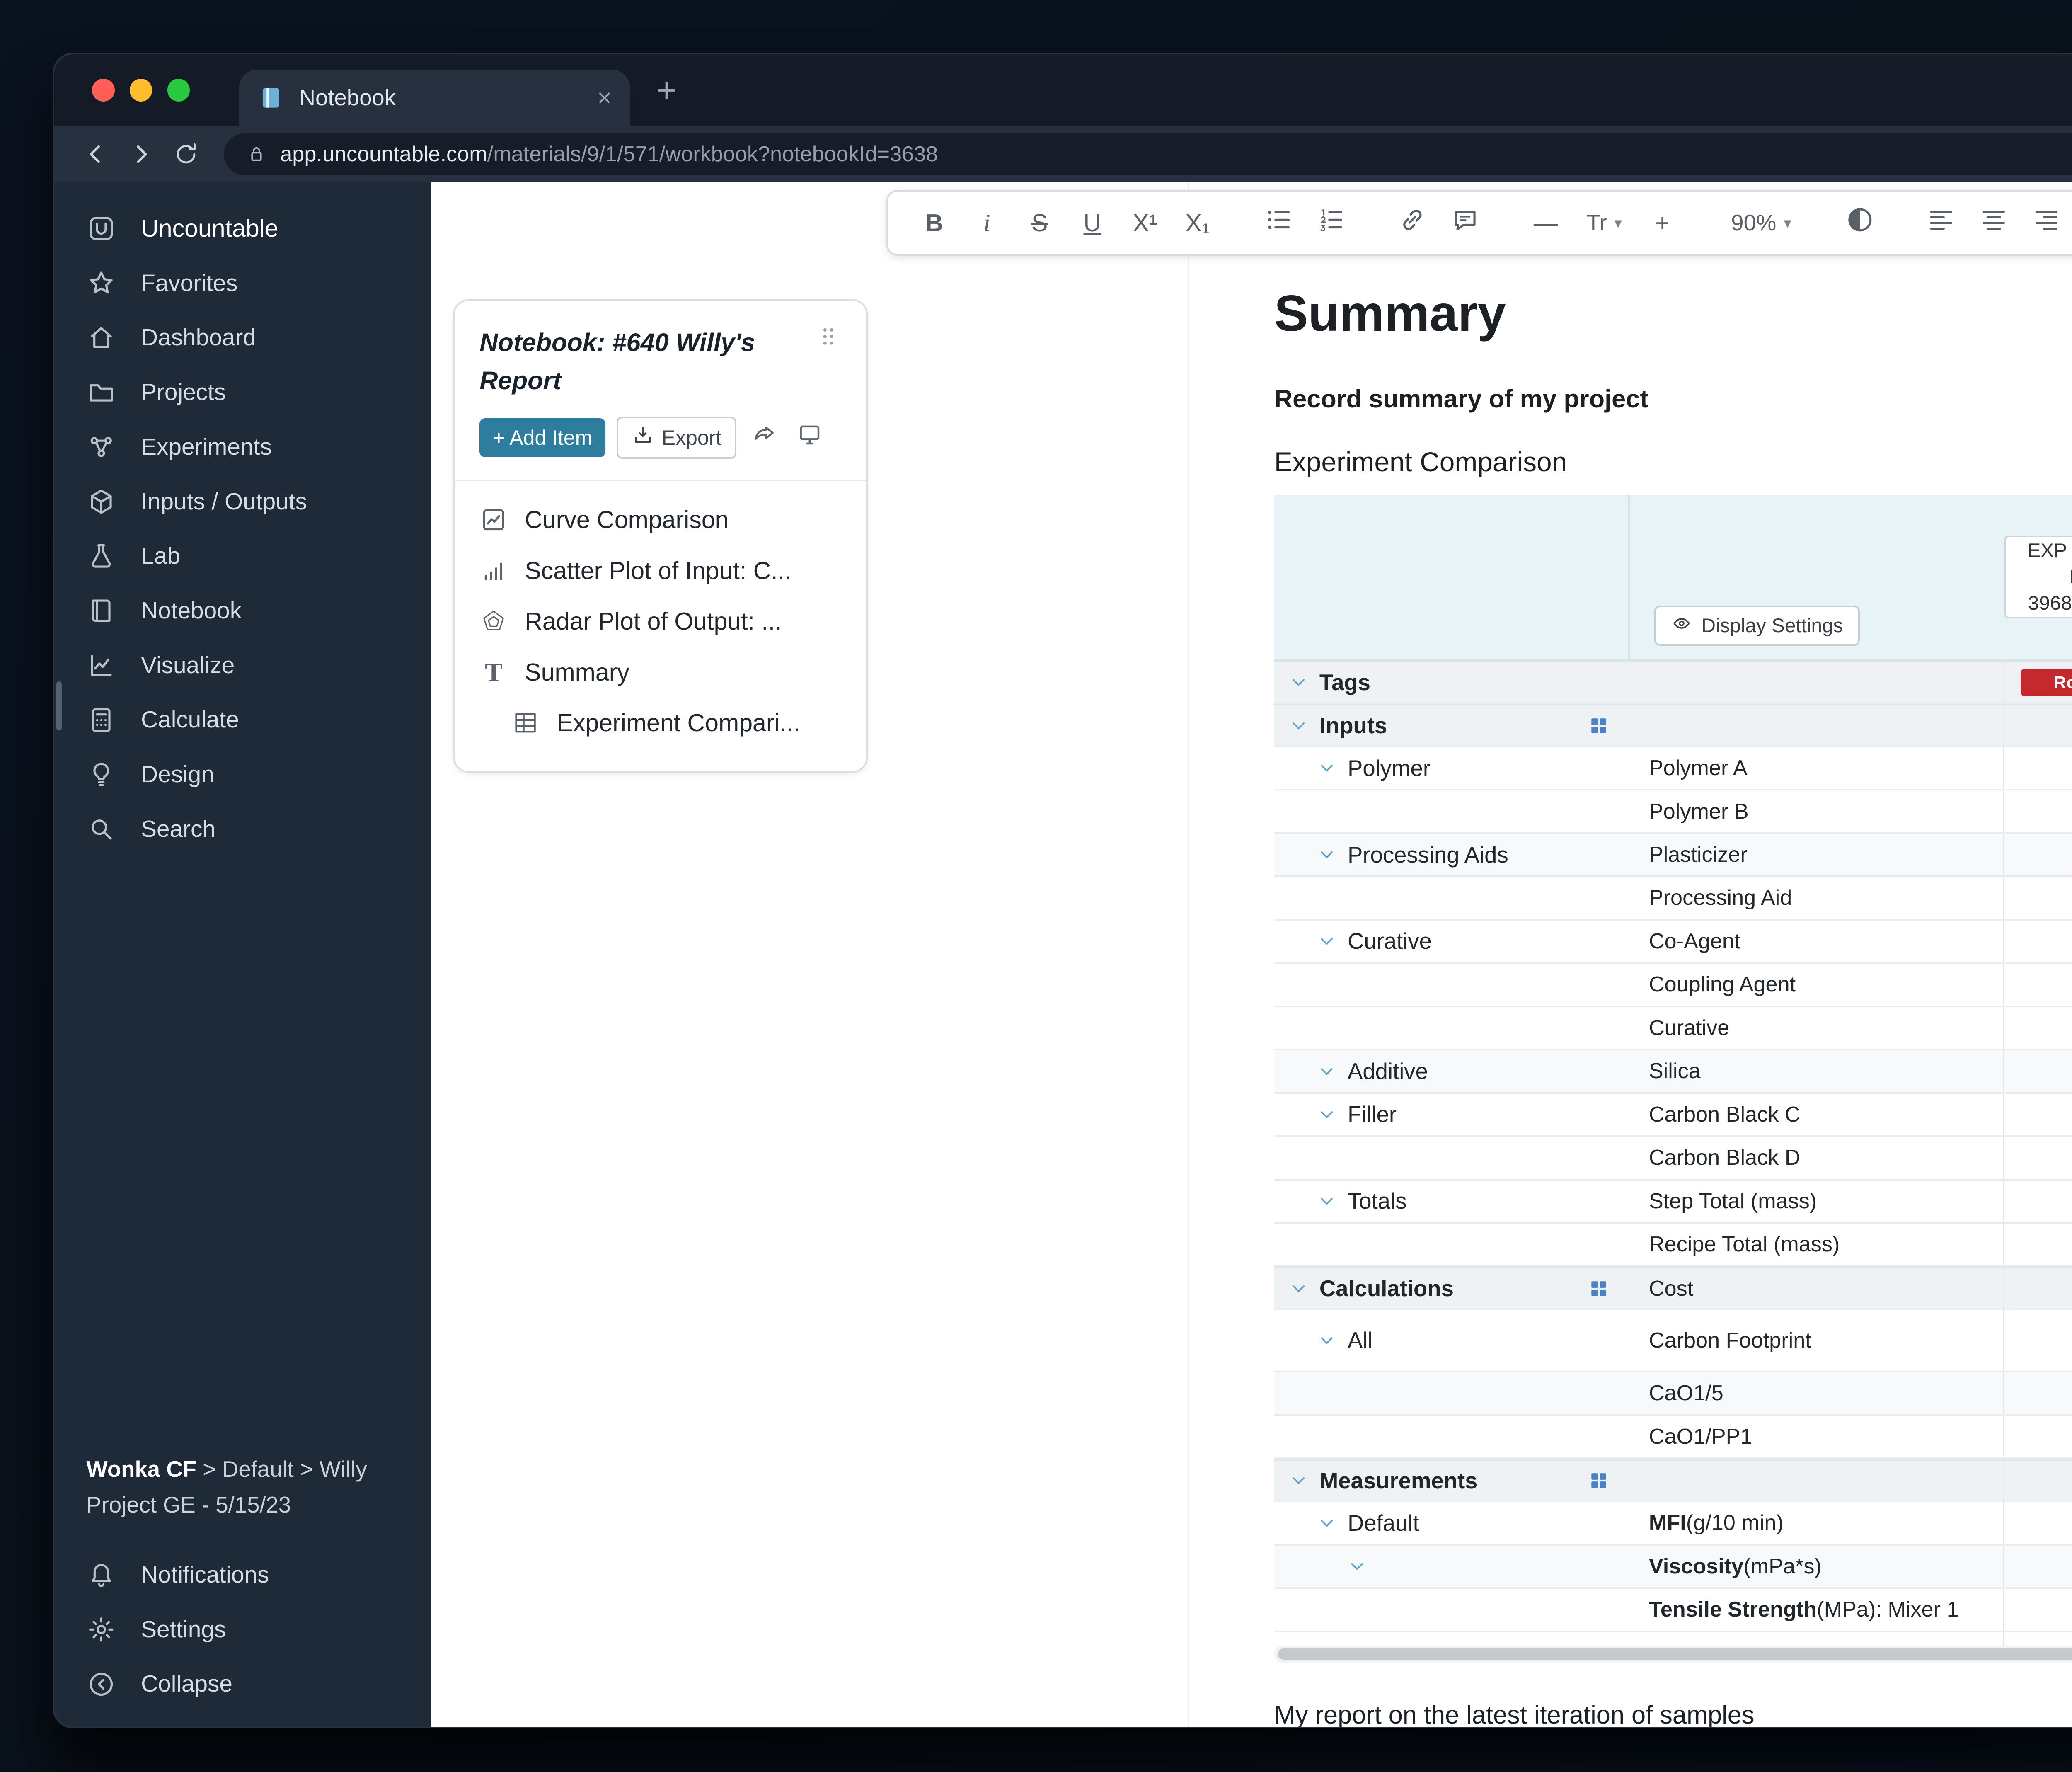 The width and height of the screenshot is (2072, 1772). Describe the element at coordinates (2037, 1071) in the screenshot. I see `value-cell: 24` at that location.